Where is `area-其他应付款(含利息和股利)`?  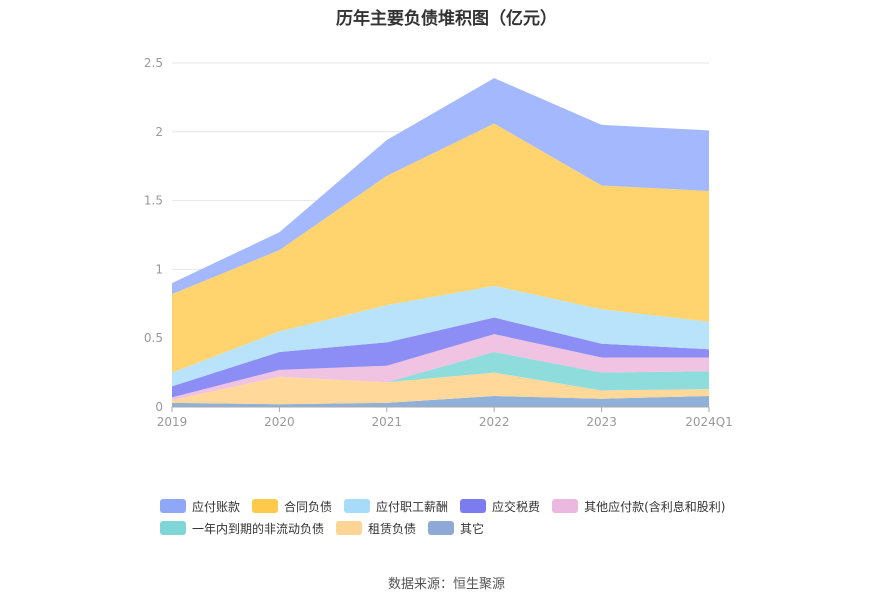 area-其他应付款(含利息和股利) is located at coordinates (440, 367).